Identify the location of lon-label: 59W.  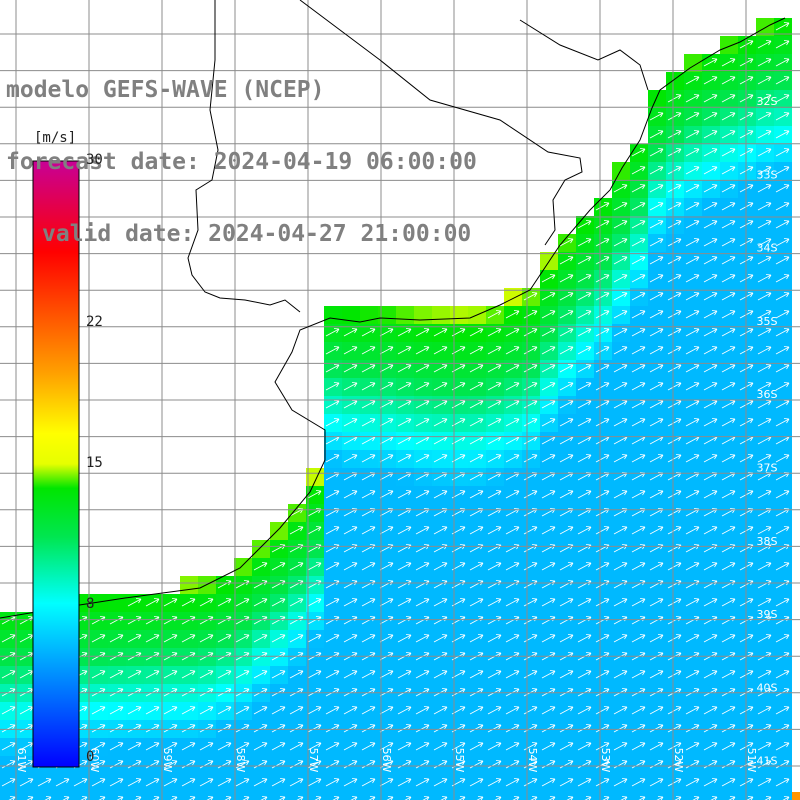
(167, 760).